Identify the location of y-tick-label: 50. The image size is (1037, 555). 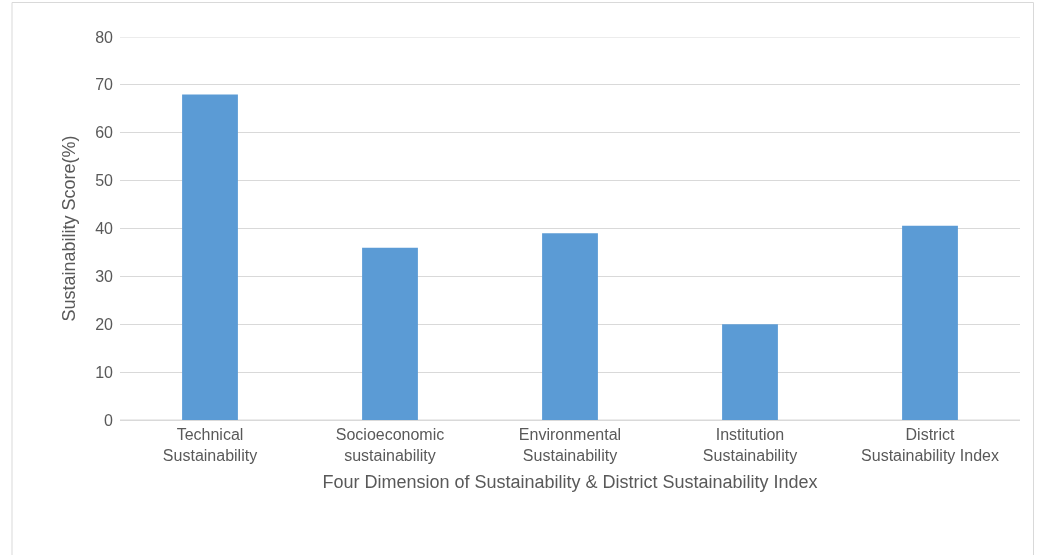
(104, 181).